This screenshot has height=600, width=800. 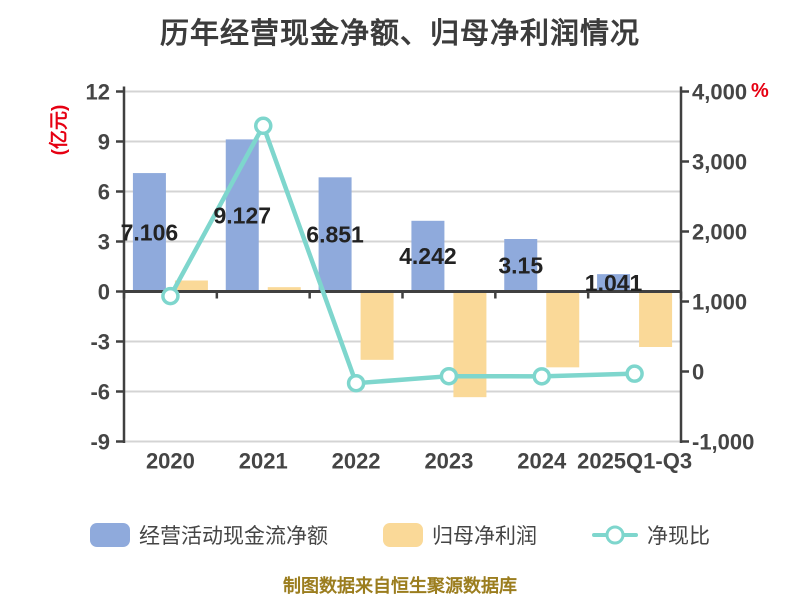 What do you see at coordinates (104, 192) in the screenshot?
I see `left-axis-tick-label: 6` at bounding box center [104, 192].